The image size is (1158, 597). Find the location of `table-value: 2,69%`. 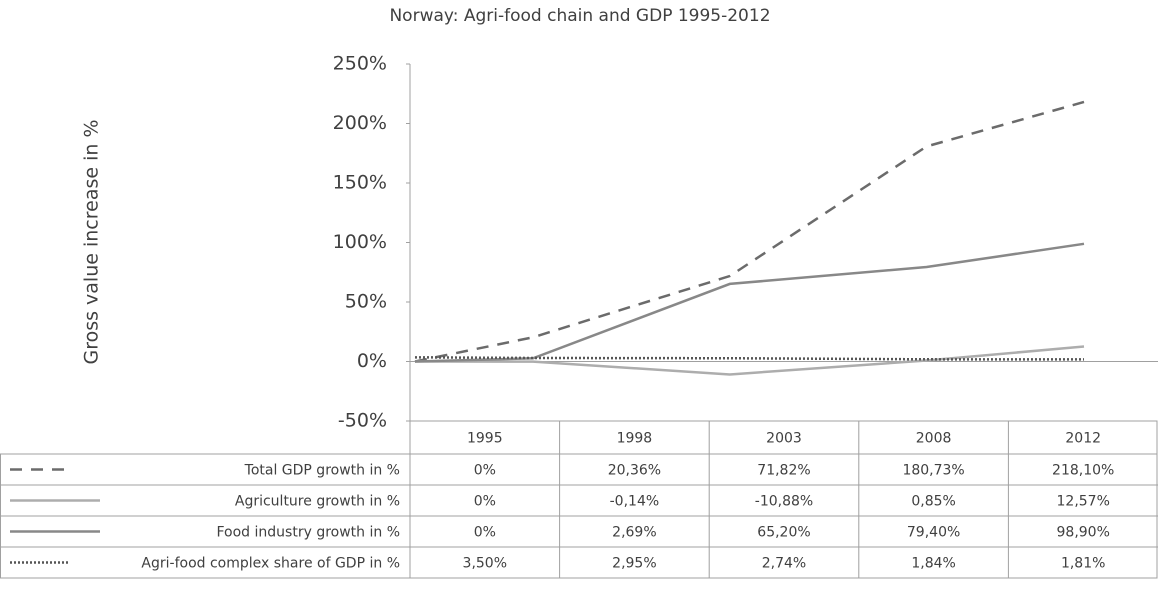

table-value: 2,69% is located at coordinates (634, 533).